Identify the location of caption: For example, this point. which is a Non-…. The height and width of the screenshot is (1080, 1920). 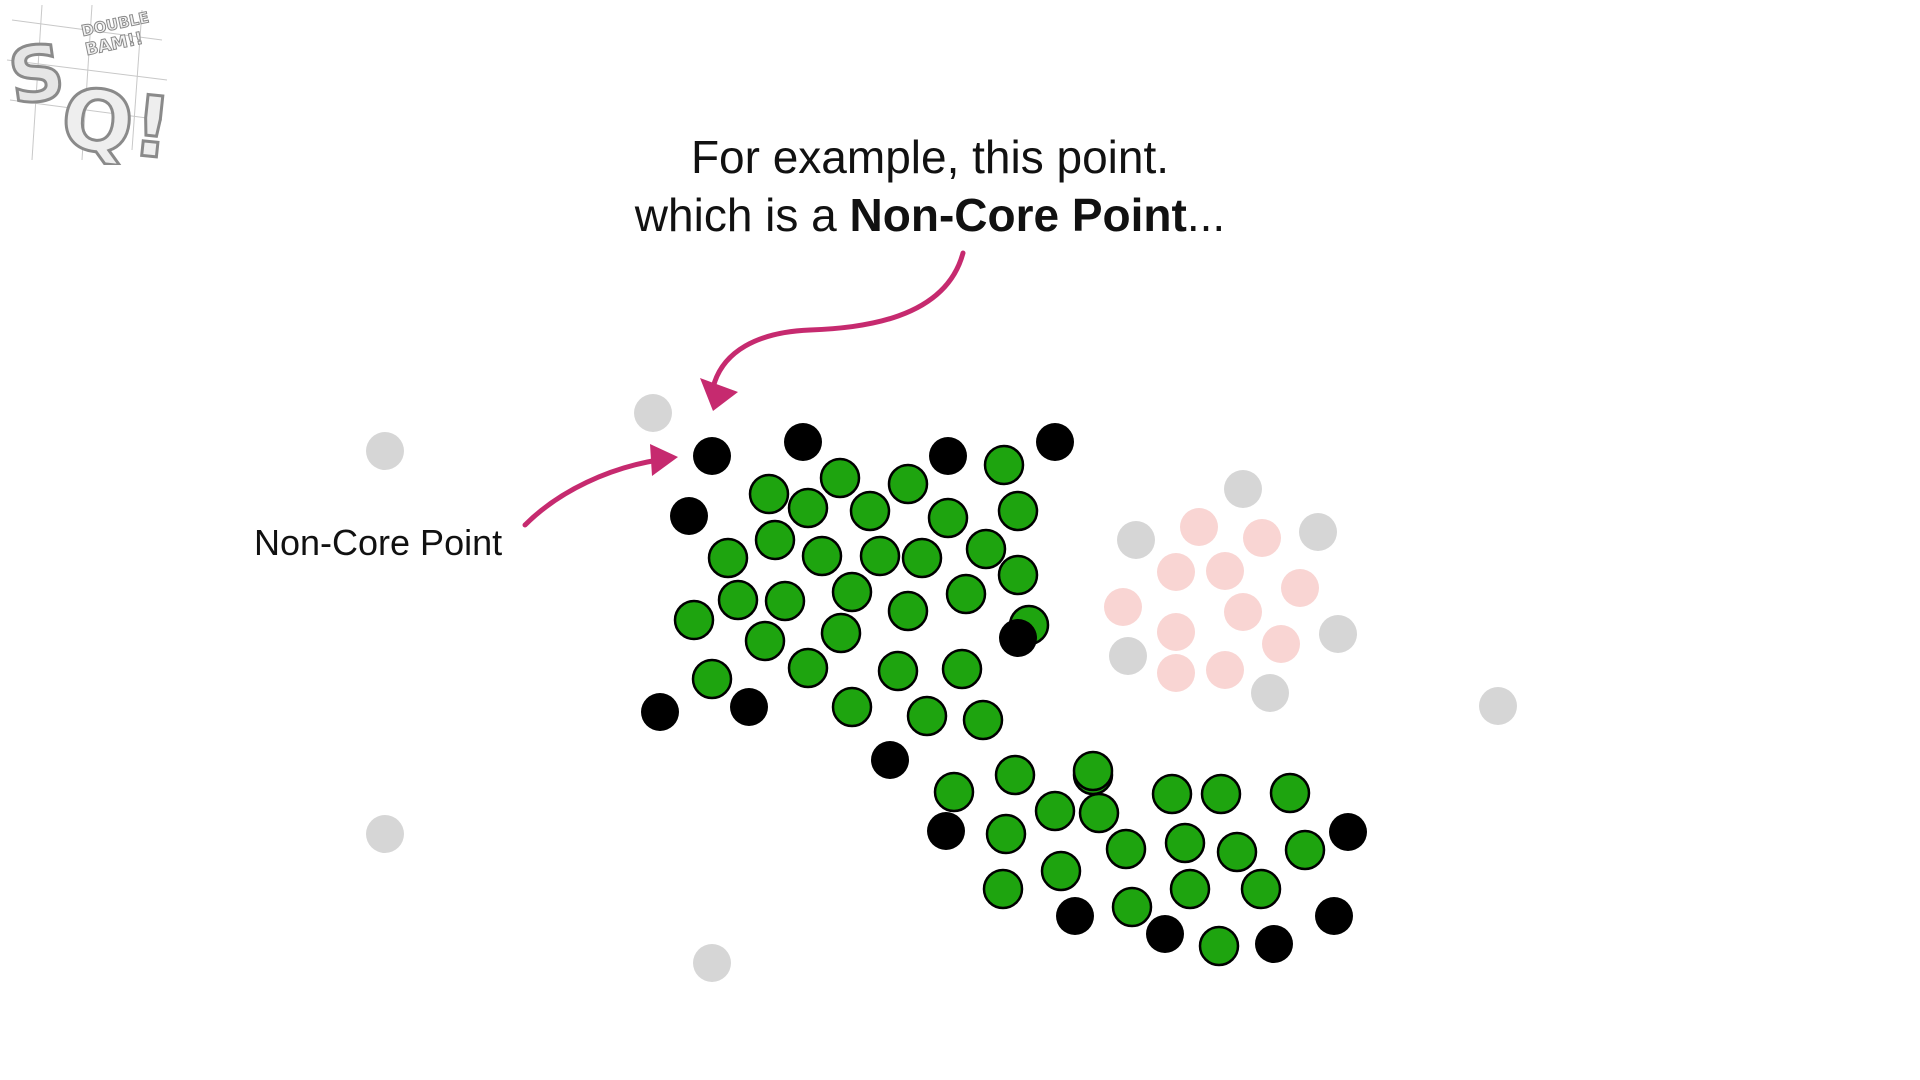
(930, 186).